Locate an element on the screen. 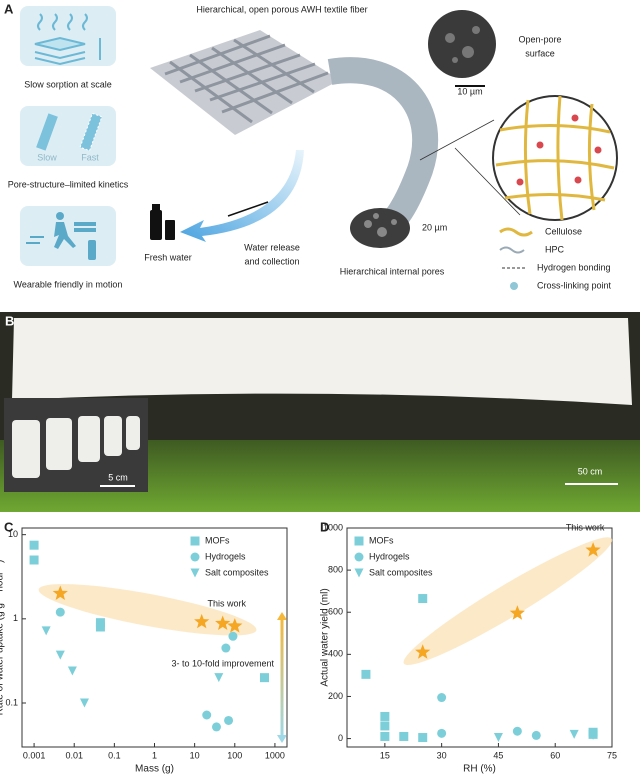  caption: Open-pore is located at coordinates (539, 39).